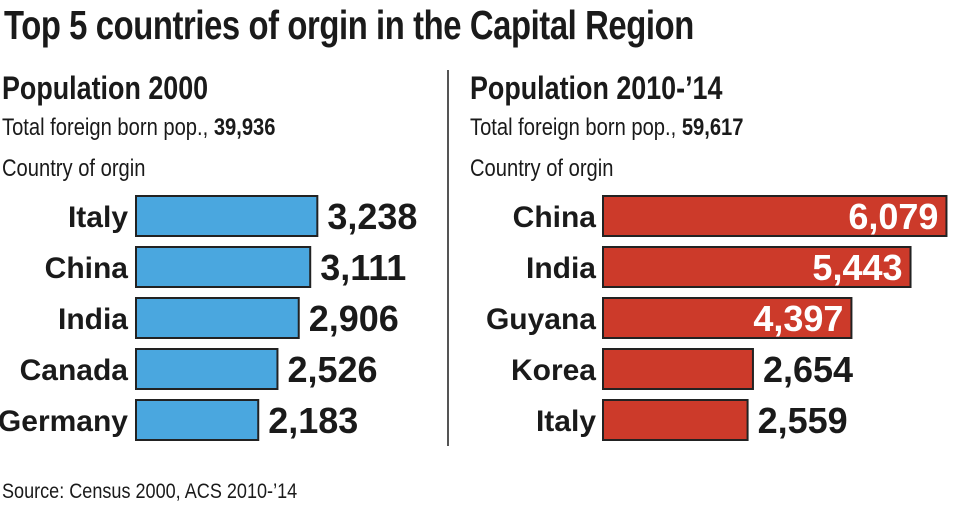 The height and width of the screenshot is (515, 975). What do you see at coordinates (541, 319) in the screenshot?
I see `category-label: Guyana` at bounding box center [541, 319].